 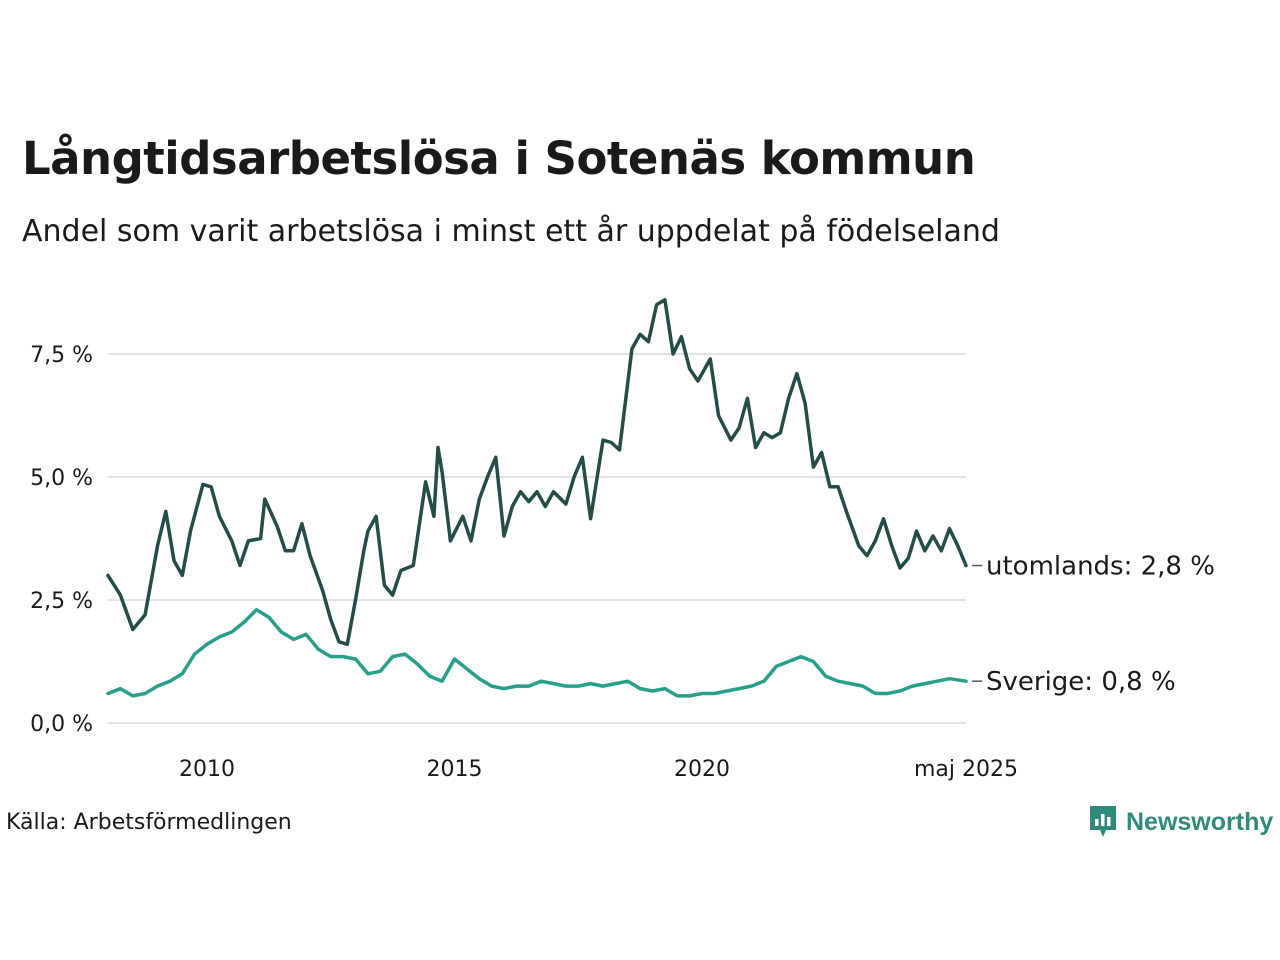 What do you see at coordinates (61, 724) in the screenshot?
I see `y-tick-label: 0,0 %` at bounding box center [61, 724].